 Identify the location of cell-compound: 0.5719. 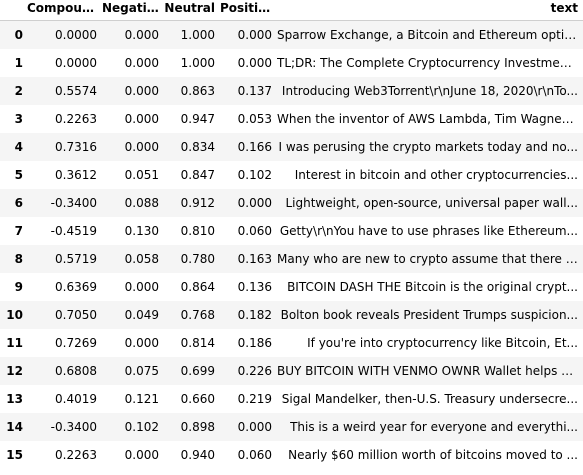
(76, 259).